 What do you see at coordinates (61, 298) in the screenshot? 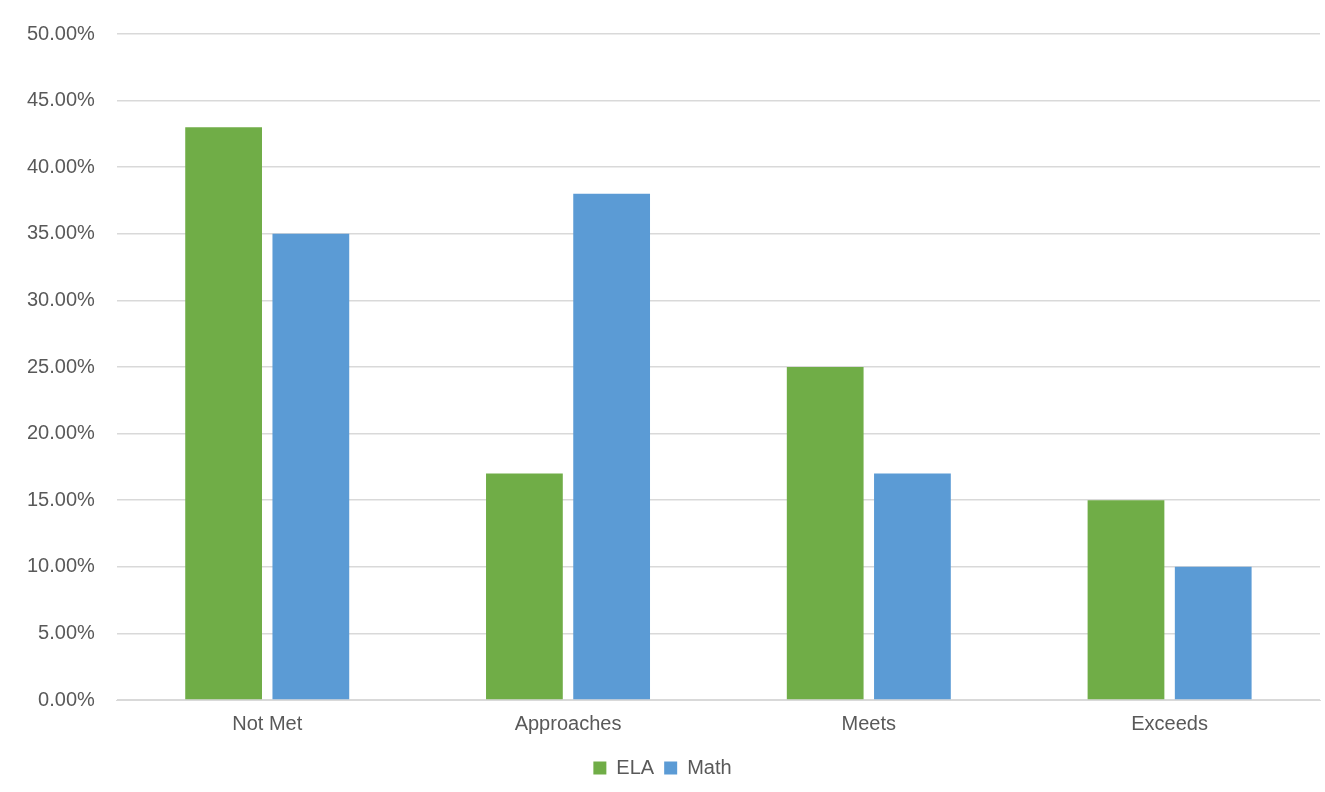
I see `y-tick-label: 30.00%` at bounding box center [61, 298].